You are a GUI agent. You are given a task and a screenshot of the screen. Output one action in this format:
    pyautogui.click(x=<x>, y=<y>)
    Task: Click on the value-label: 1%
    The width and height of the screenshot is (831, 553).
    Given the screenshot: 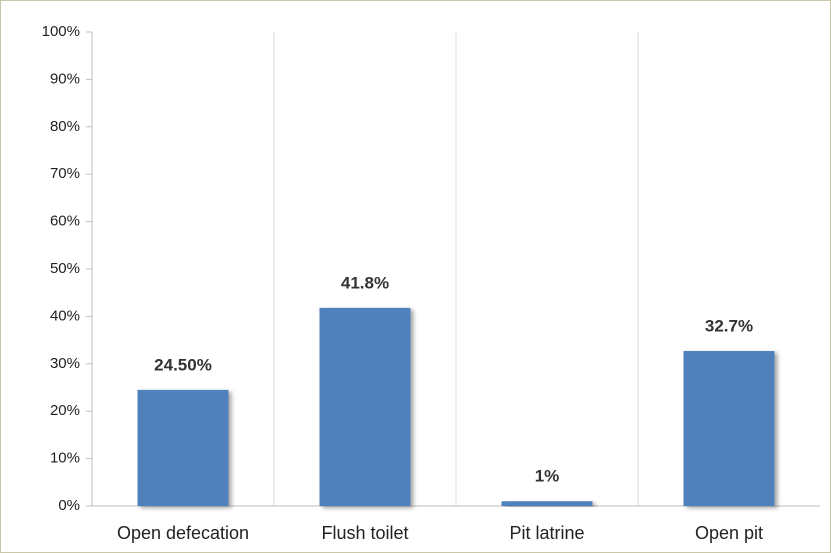 What is the action you would take?
    pyautogui.click(x=547, y=476)
    